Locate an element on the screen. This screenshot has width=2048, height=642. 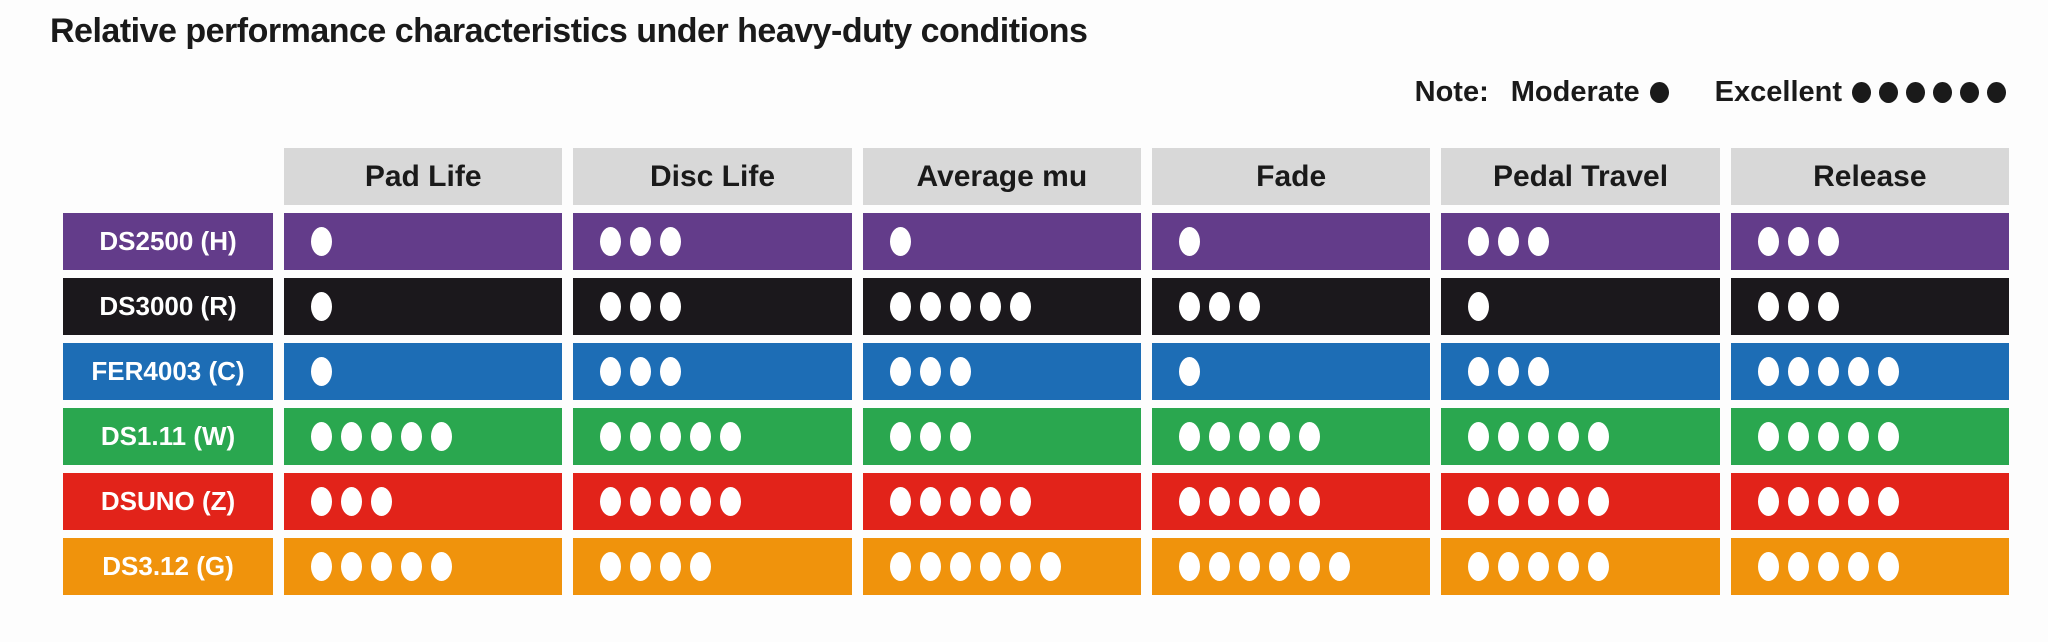
row-label: DS3.12 (G) is located at coordinates (168, 566).